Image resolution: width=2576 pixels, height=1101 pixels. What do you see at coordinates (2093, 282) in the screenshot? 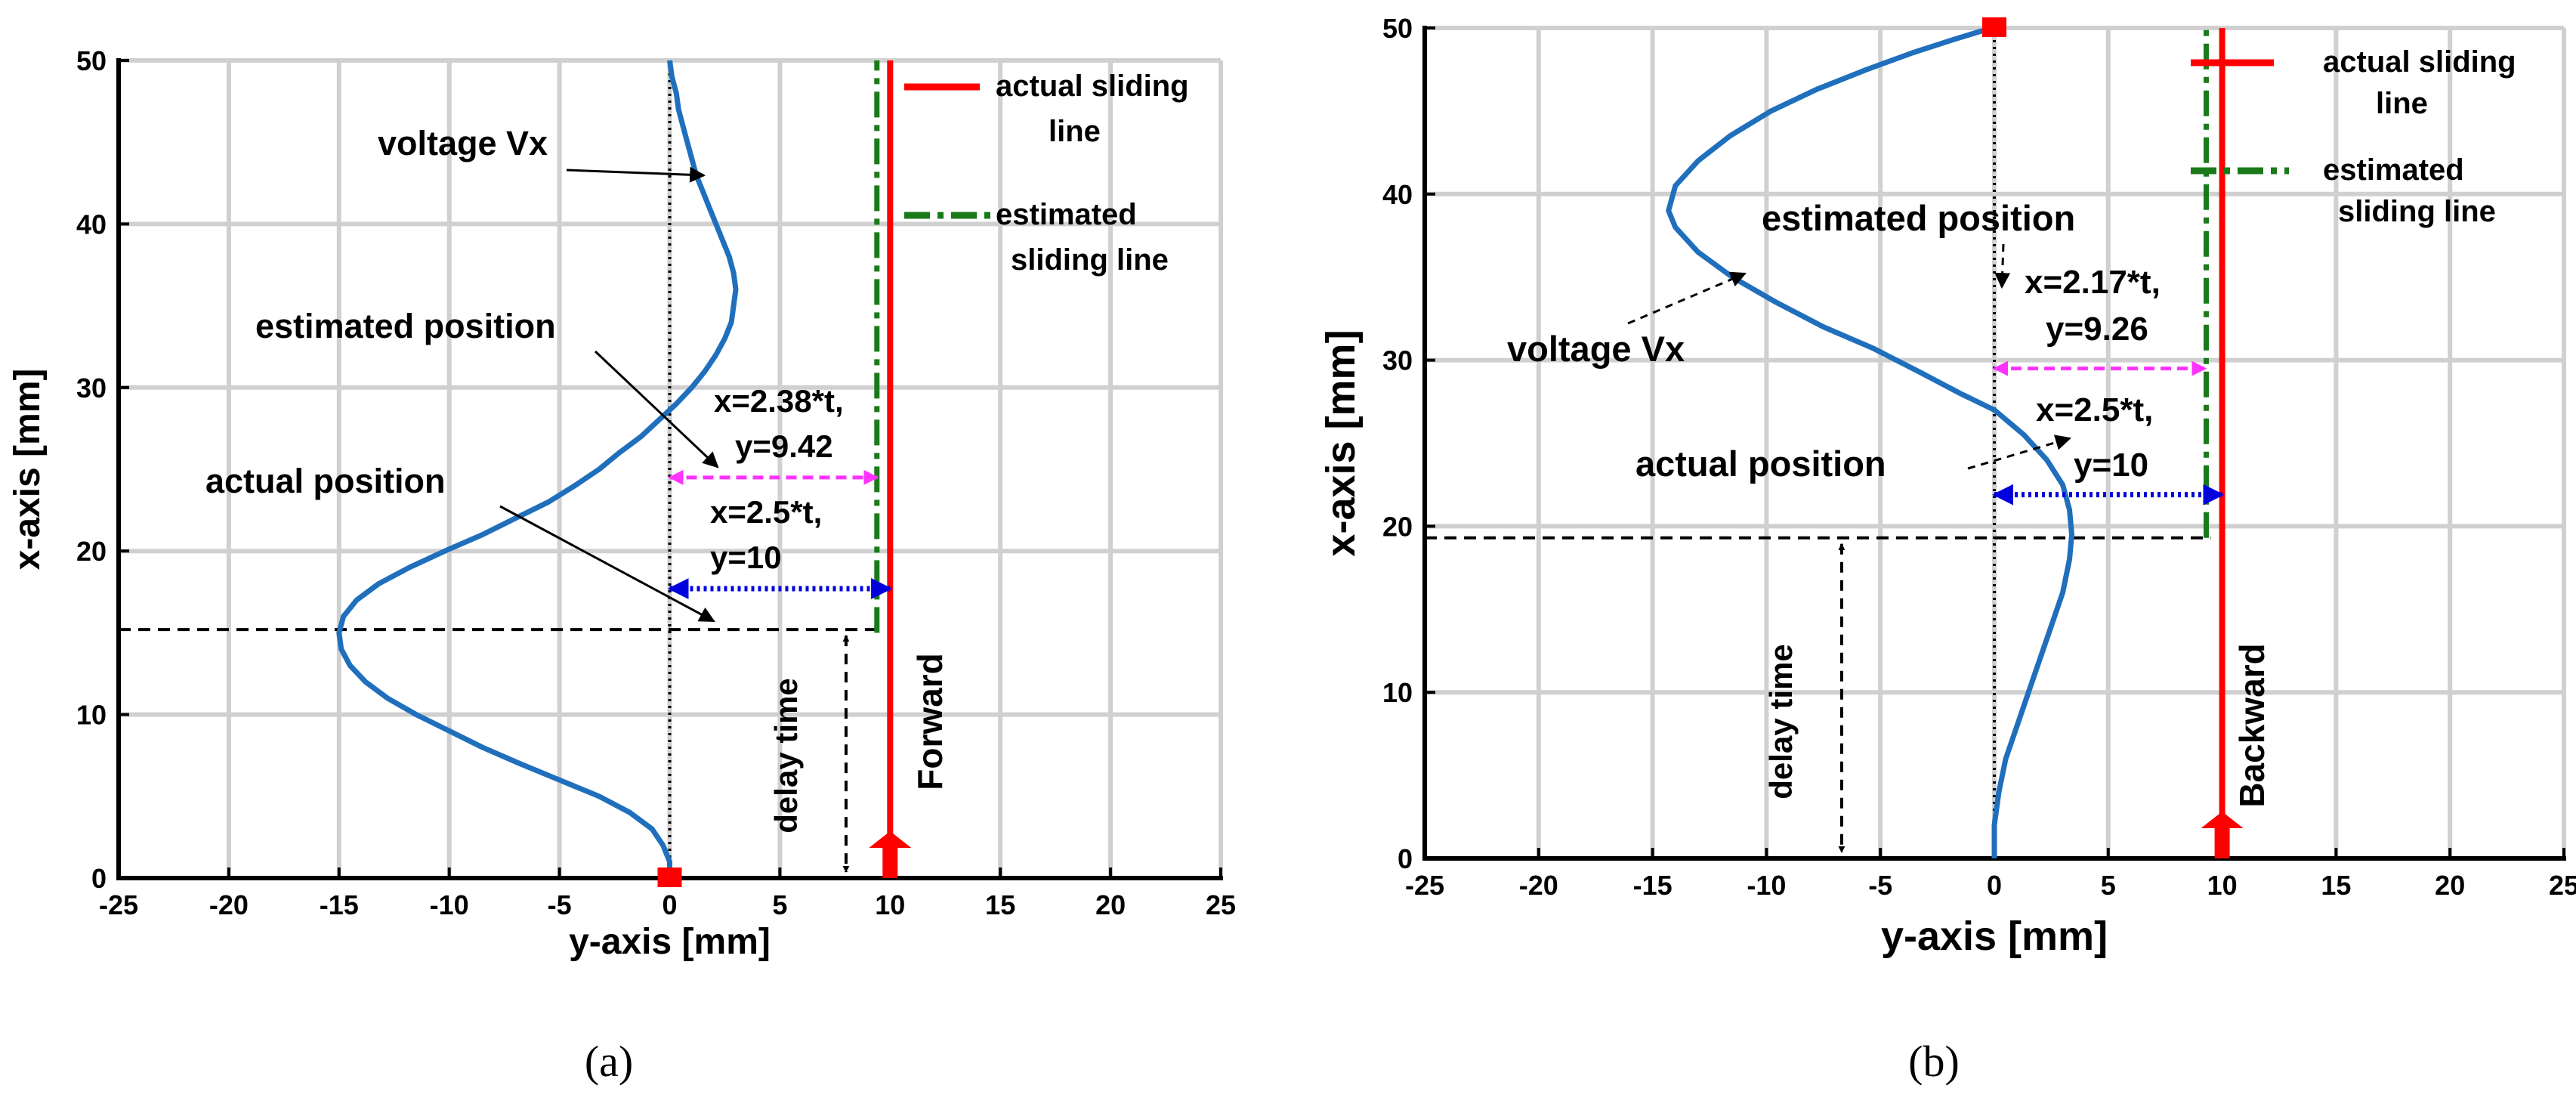
I see `annotation-estimated-equation: x=2.17*t,` at bounding box center [2093, 282].